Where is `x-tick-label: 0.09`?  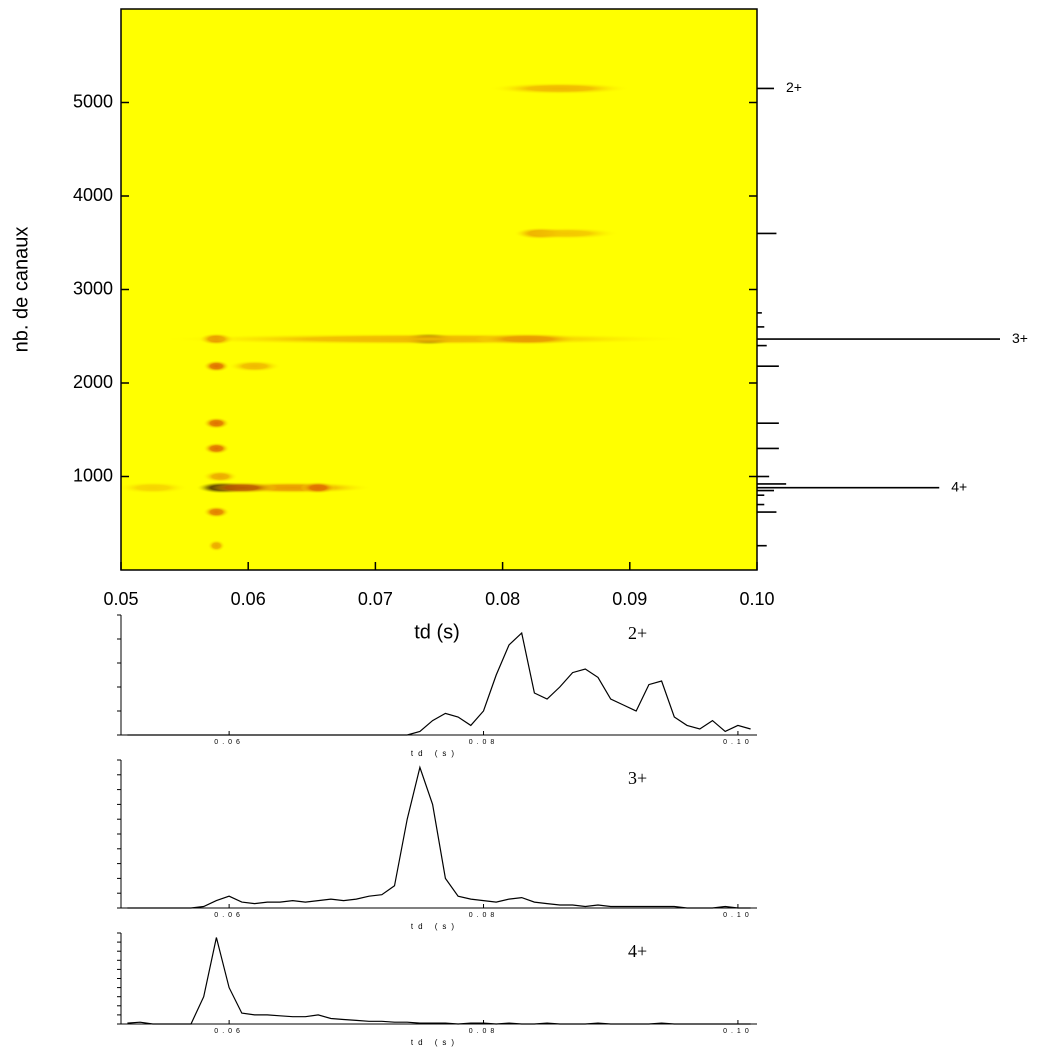
x-tick-label: 0.09 is located at coordinates (629, 599).